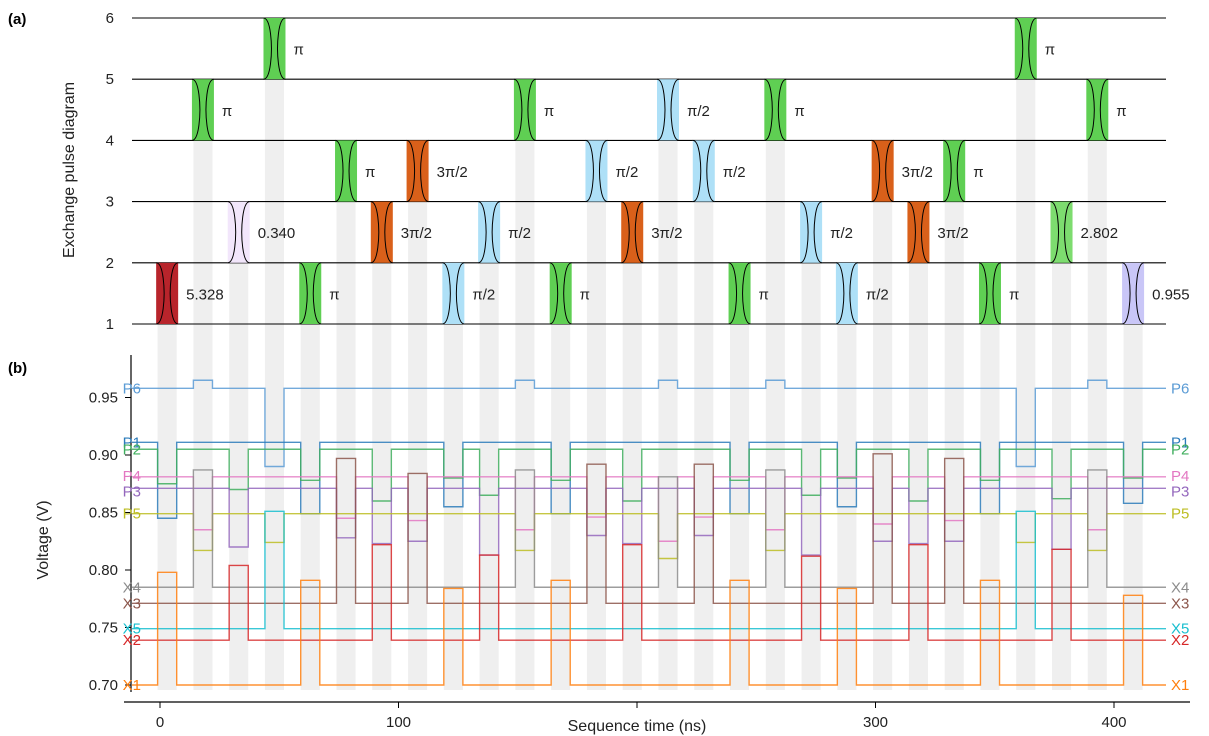 The image size is (1209, 736). I want to click on qubit-tick-label: 4, so click(110, 140).